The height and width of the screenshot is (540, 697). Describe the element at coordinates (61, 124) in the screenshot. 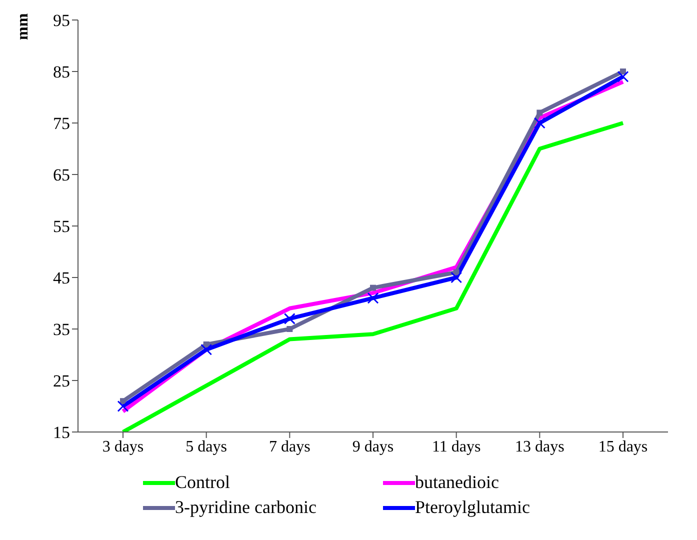

I see `y-tick-label: 75` at that location.